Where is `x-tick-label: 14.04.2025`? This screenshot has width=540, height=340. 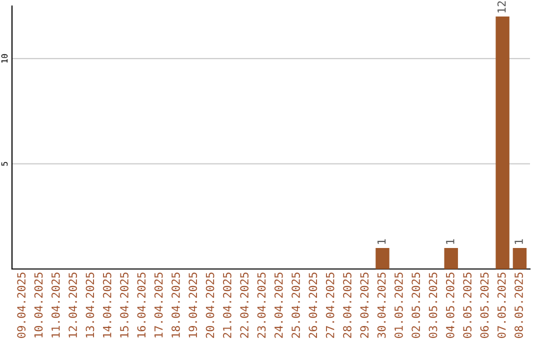
x-tick-label: 14.04.2025 is located at coordinates (107, 305).